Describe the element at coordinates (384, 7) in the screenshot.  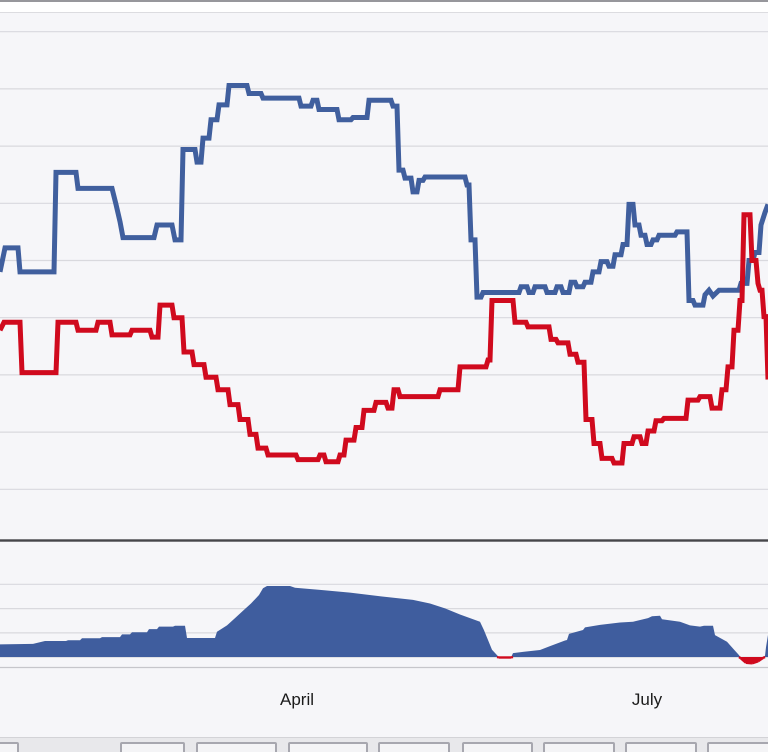
I see `top-white-strip` at that location.